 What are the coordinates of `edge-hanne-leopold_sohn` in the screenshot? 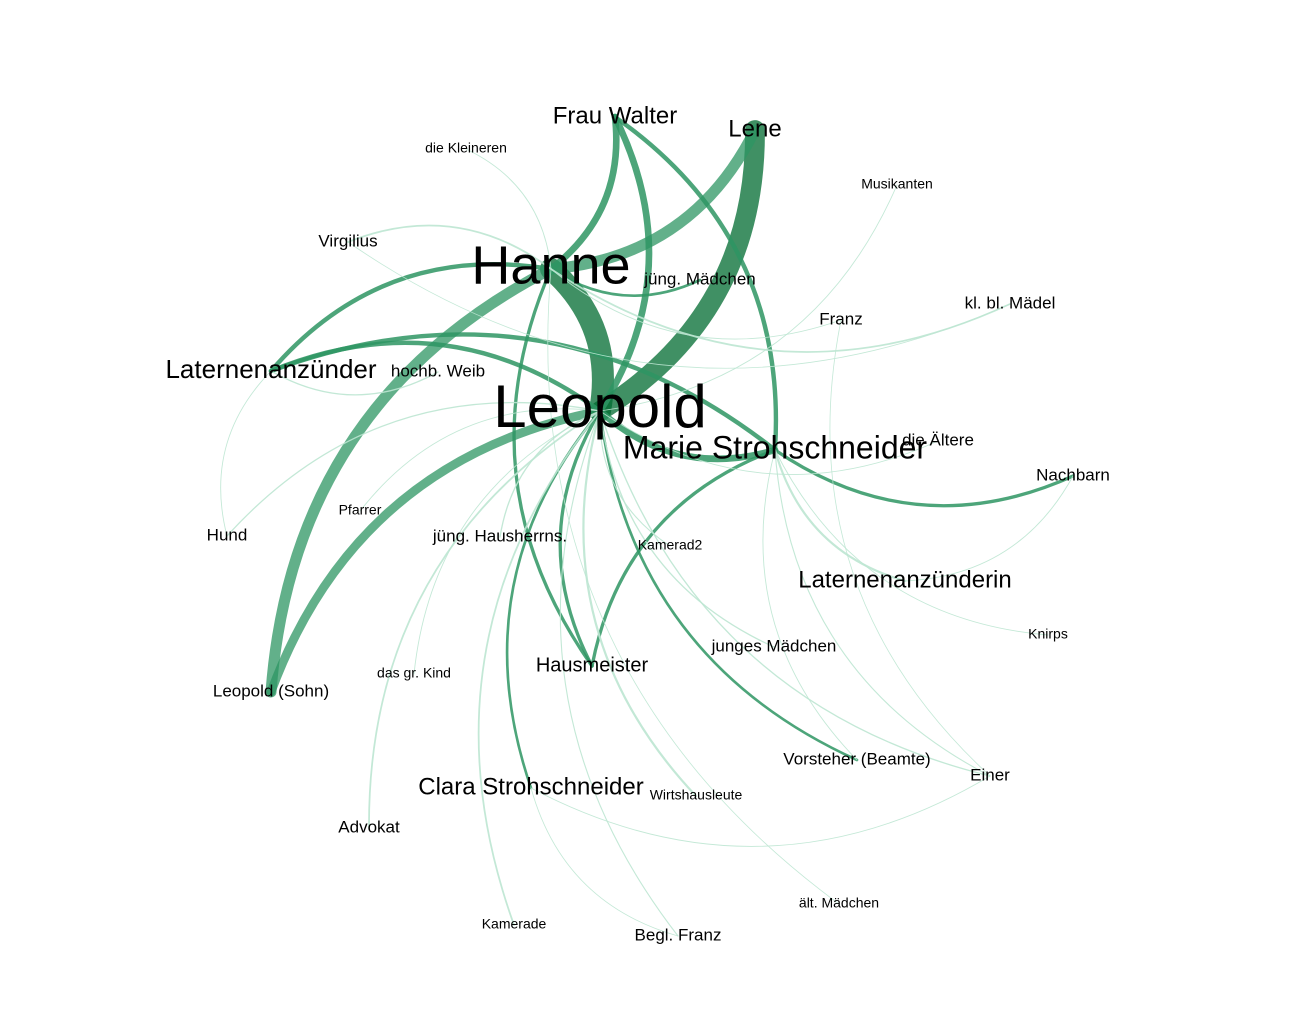 It's located at (411, 480).